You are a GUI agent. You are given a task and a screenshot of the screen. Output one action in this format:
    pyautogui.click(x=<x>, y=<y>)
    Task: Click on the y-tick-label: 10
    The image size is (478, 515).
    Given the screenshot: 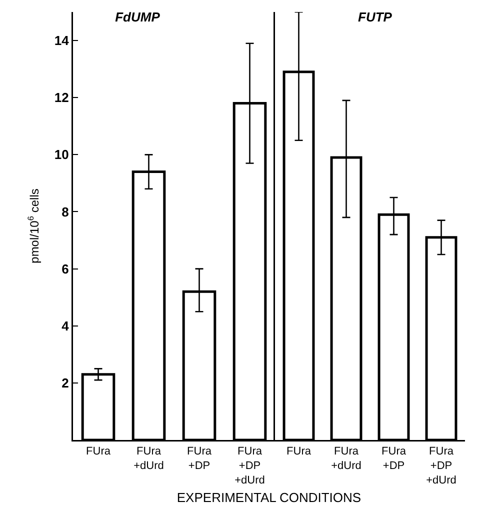 What is the action you would take?
    pyautogui.click(x=61, y=154)
    